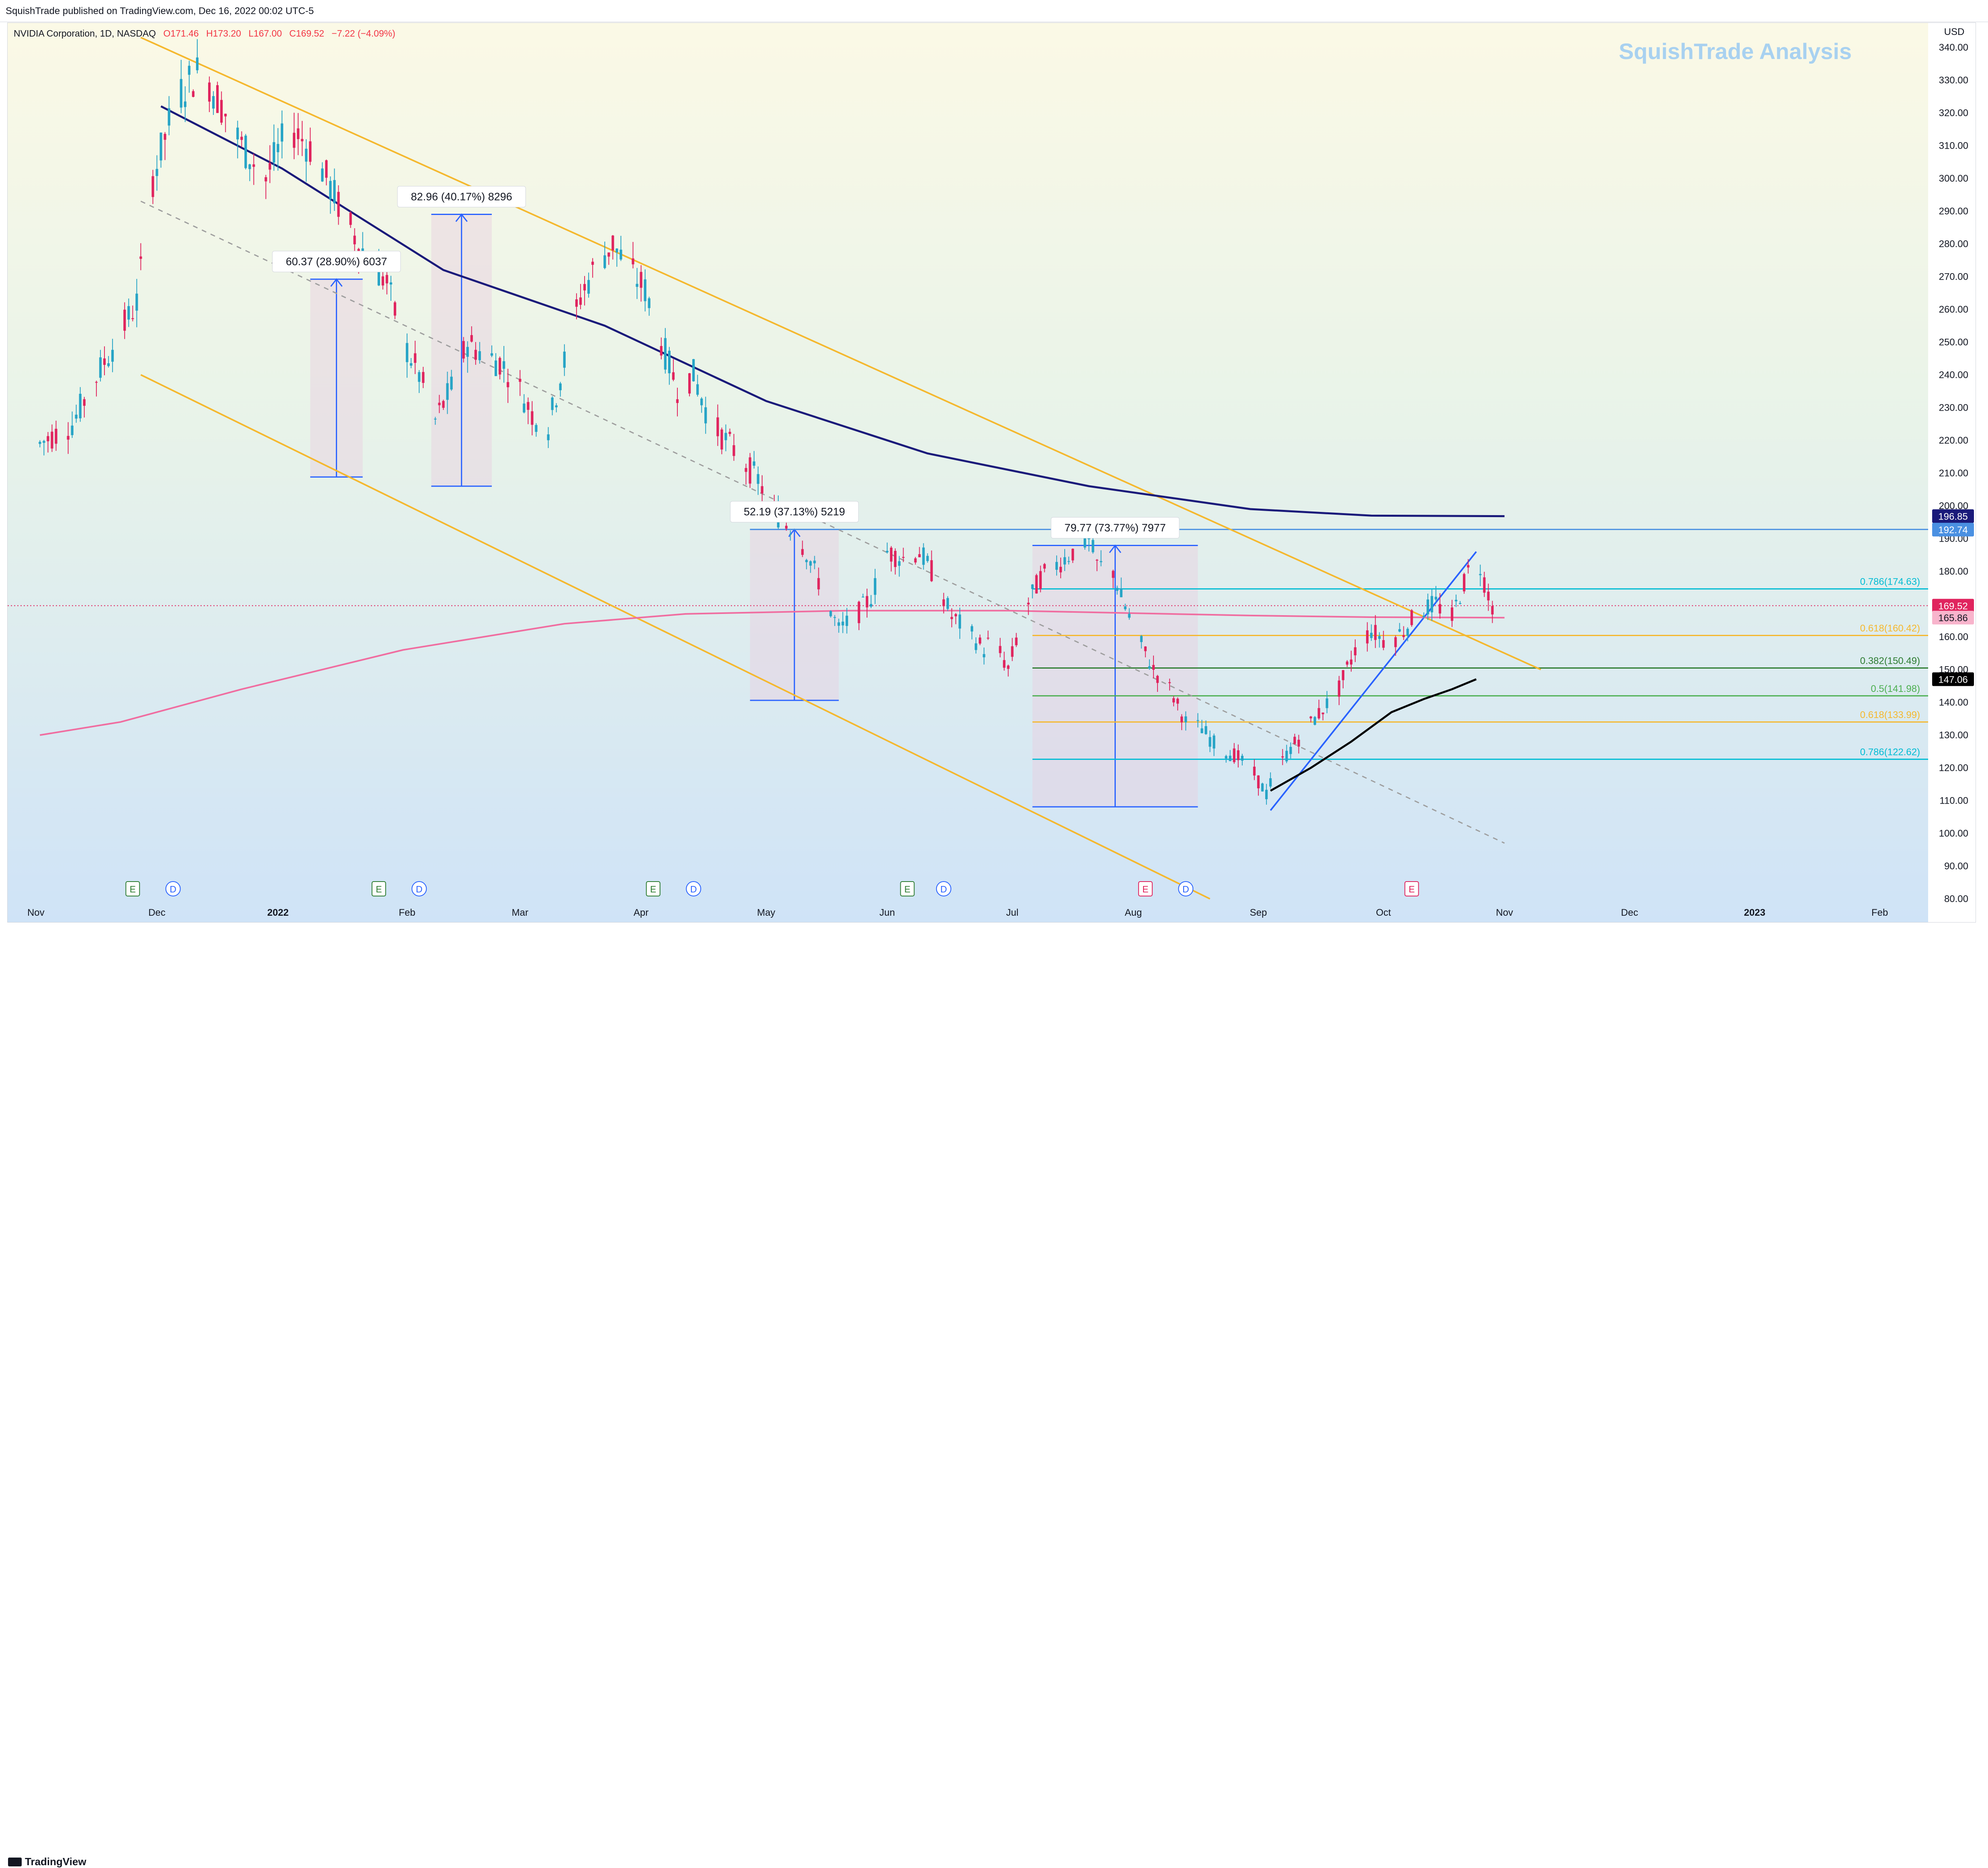 This screenshot has height=1868, width=1988. I want to click on event-marker-label: D, so click(1185, 889).